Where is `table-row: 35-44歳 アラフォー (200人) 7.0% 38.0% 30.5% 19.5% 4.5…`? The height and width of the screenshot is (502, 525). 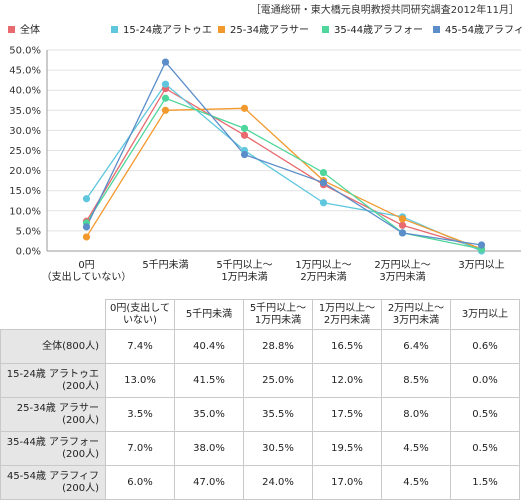
table-row: 35-44歳 アラフォー (200人) 7.0% 38.0% 30.5% 19.5% 4.5… is located at coordinates (260, 448).